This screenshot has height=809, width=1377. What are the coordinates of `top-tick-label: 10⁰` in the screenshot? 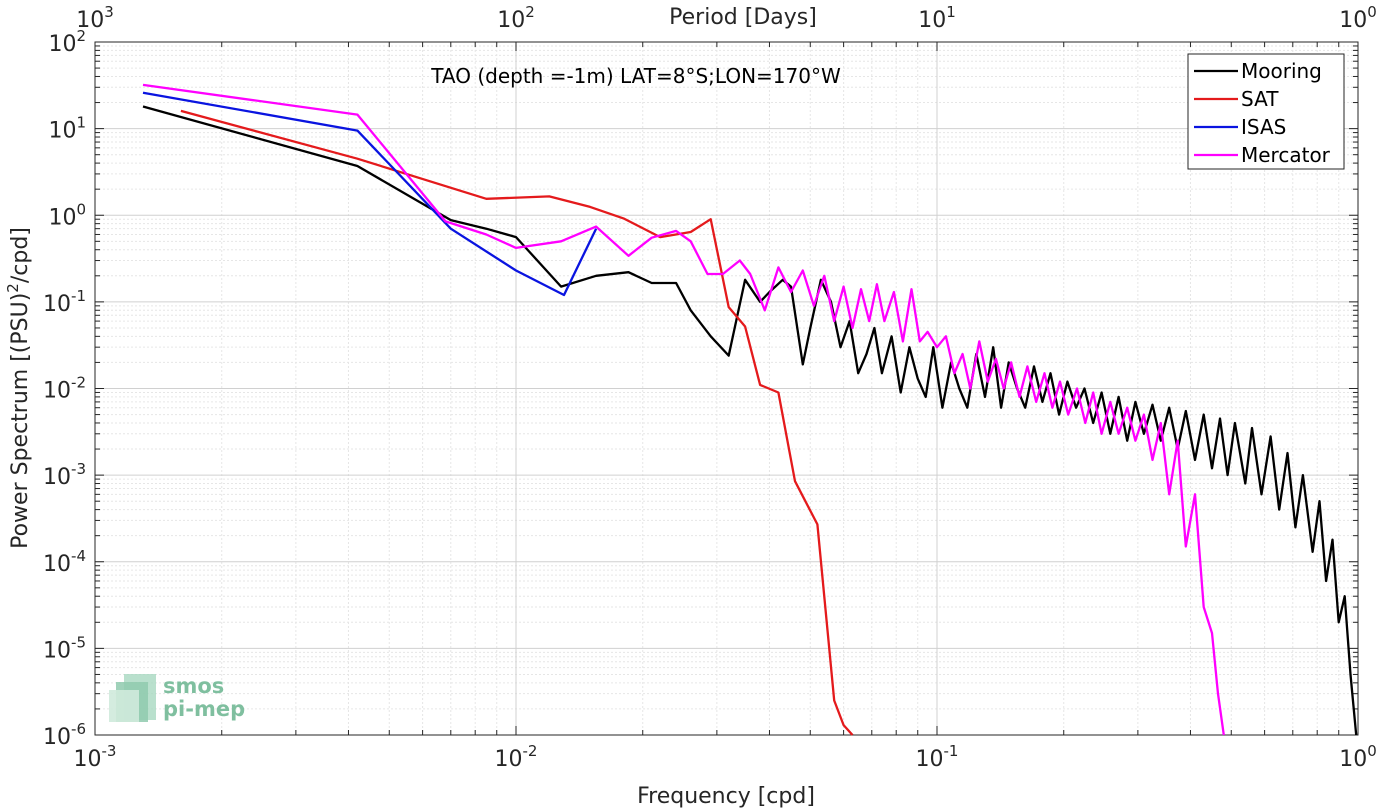 It's located at (1358, 18).